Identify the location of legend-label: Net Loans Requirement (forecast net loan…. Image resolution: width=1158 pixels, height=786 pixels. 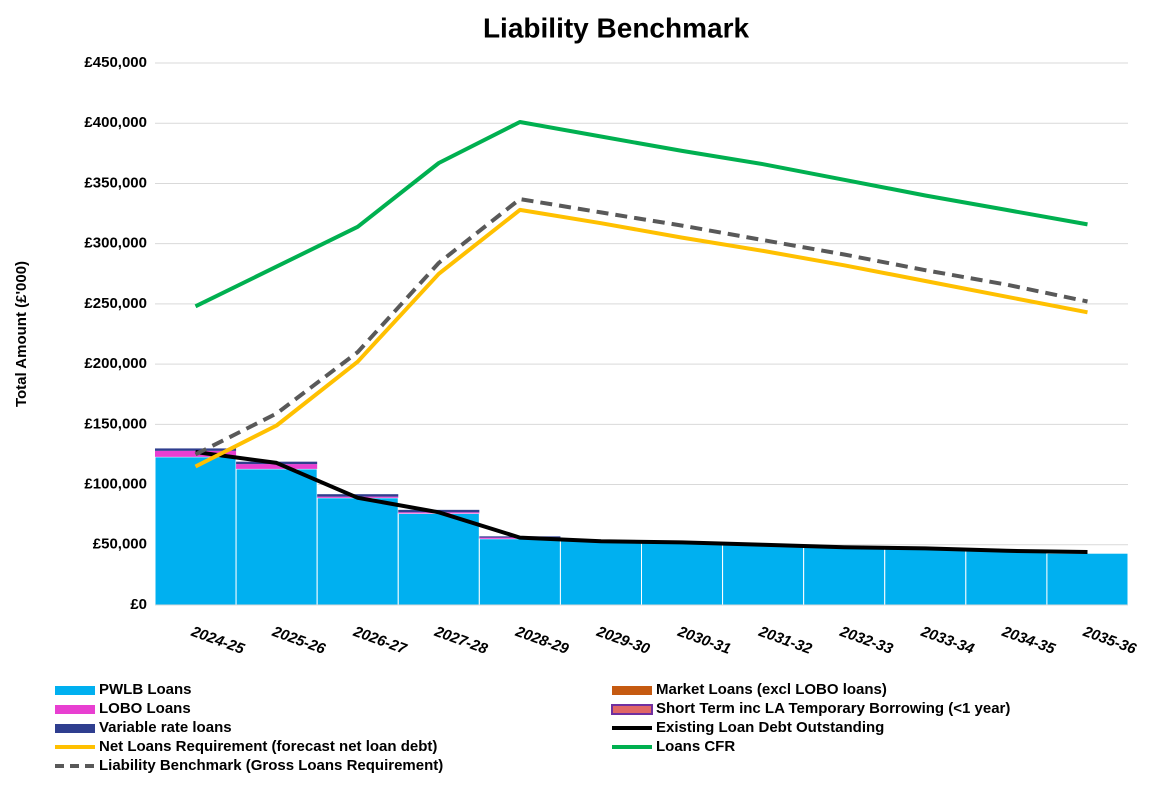
(268, 746).